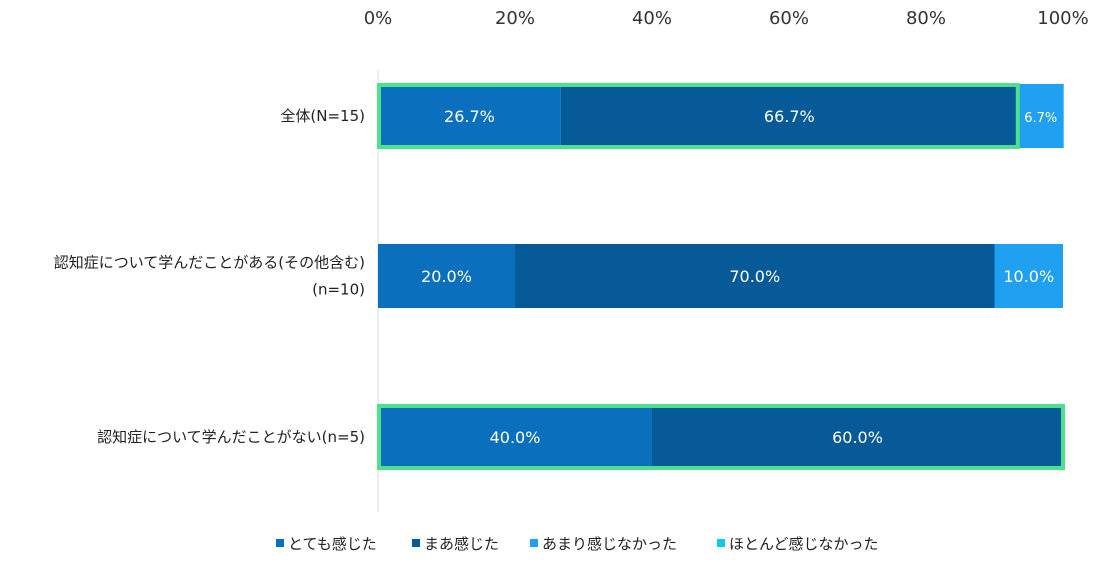 Image resolution: width=1104 pixels, height=562 pixels. I want to click on data-label: 70.0%, so click(754, 276).